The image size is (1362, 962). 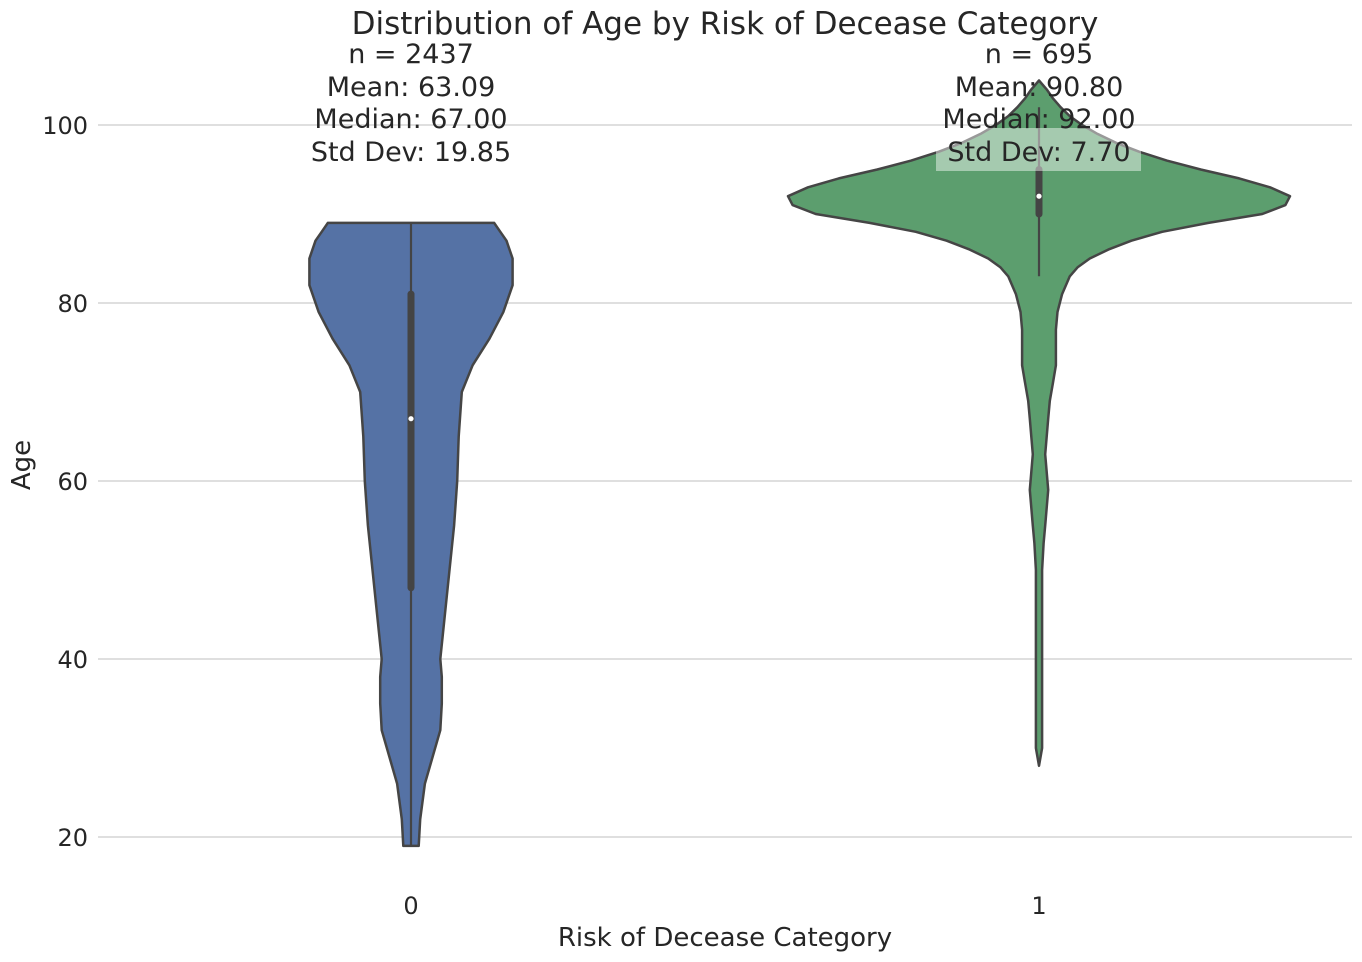 I want to click on x-axis-label: Risk of Decease Category, so click(x=725, y=938).